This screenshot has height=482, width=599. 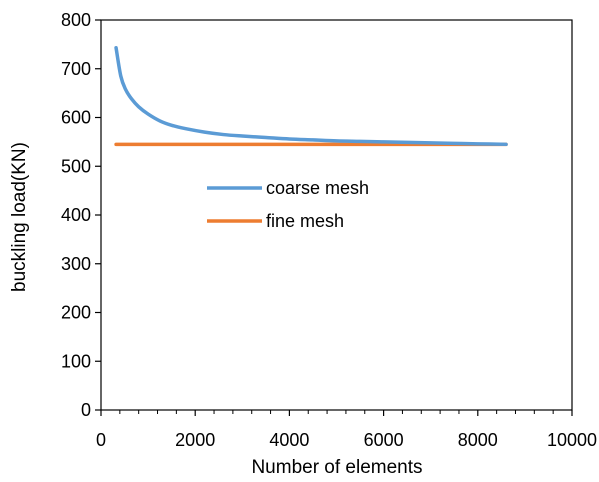 I want to click on y-tick-label: 600, so click(x=76, y=118).